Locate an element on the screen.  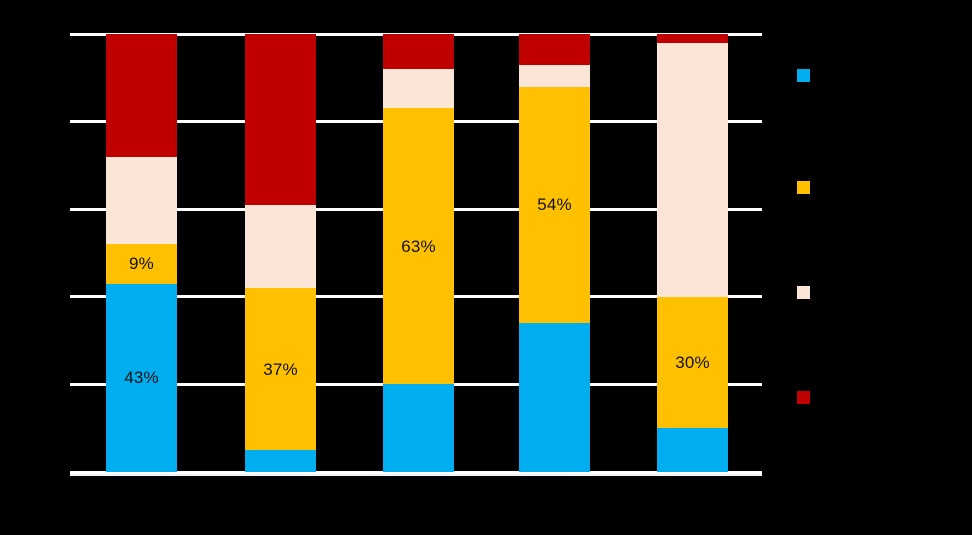
bar-group: 43% 9% is located at coordinates (141, 253).